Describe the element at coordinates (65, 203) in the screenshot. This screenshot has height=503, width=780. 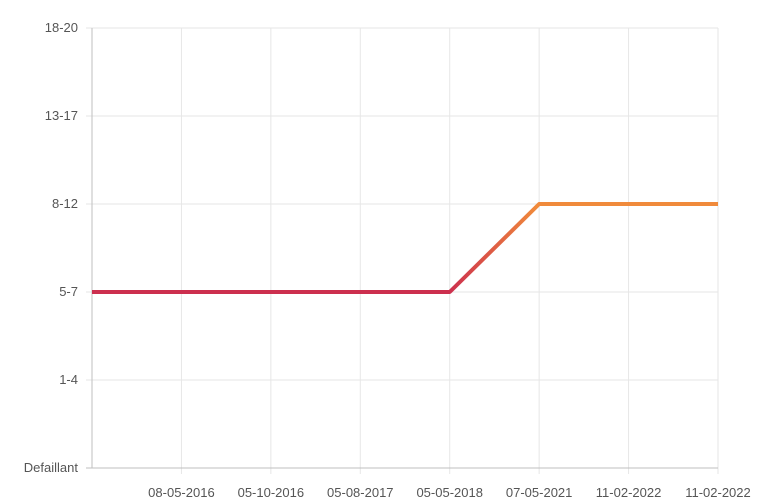
I see `y-tick-label: 8-12` at that location.